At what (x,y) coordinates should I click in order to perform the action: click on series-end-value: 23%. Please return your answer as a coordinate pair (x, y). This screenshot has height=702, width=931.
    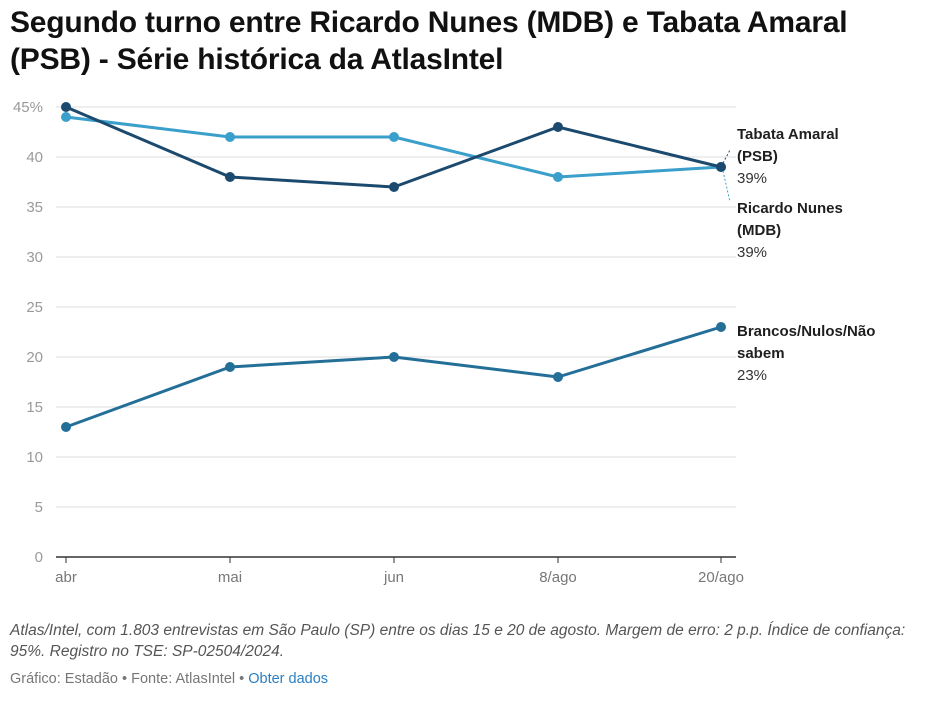
    Looking at the image, I should click on (752, 375).